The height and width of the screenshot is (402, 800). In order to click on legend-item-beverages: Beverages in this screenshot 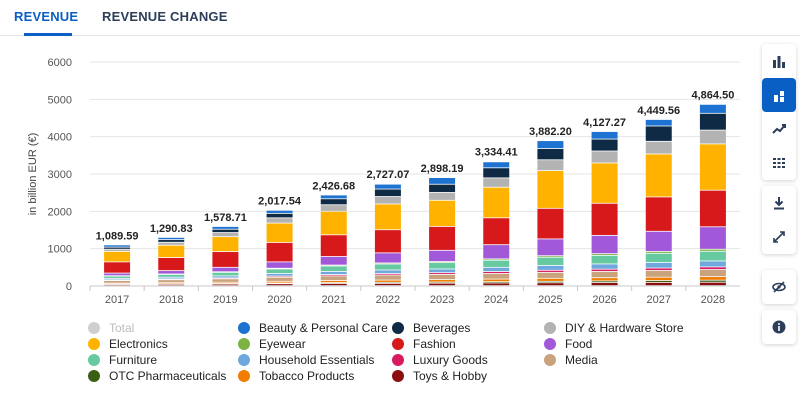, I will do `click(431, 328)`.